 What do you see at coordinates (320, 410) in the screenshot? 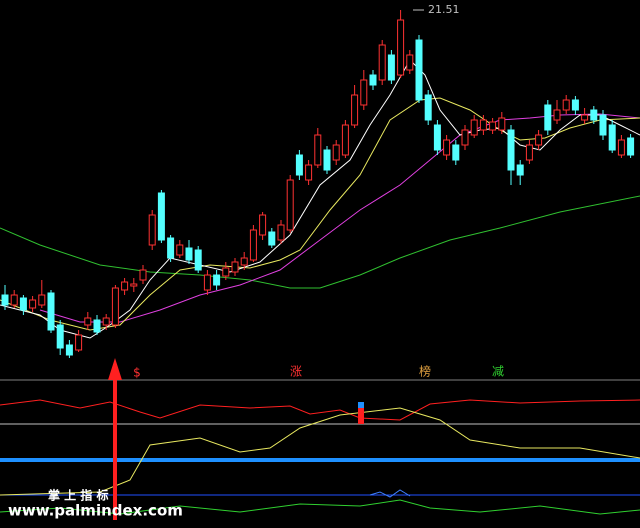
I see `indicator-red` at bounding box center [320, 410].